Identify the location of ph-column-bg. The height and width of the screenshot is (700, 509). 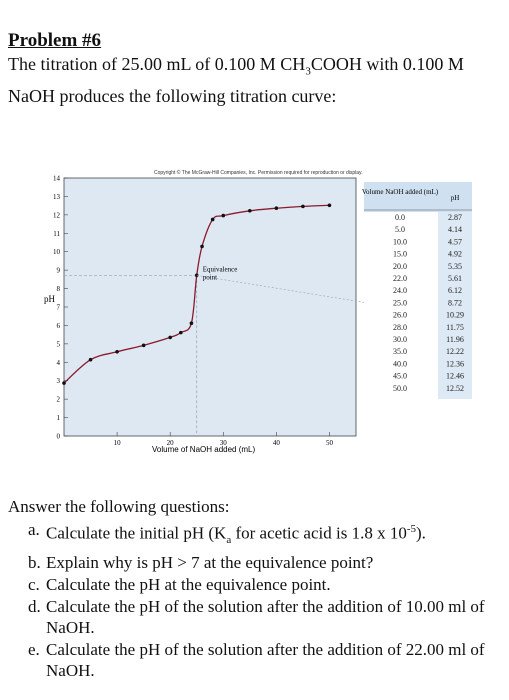
(455, 290).